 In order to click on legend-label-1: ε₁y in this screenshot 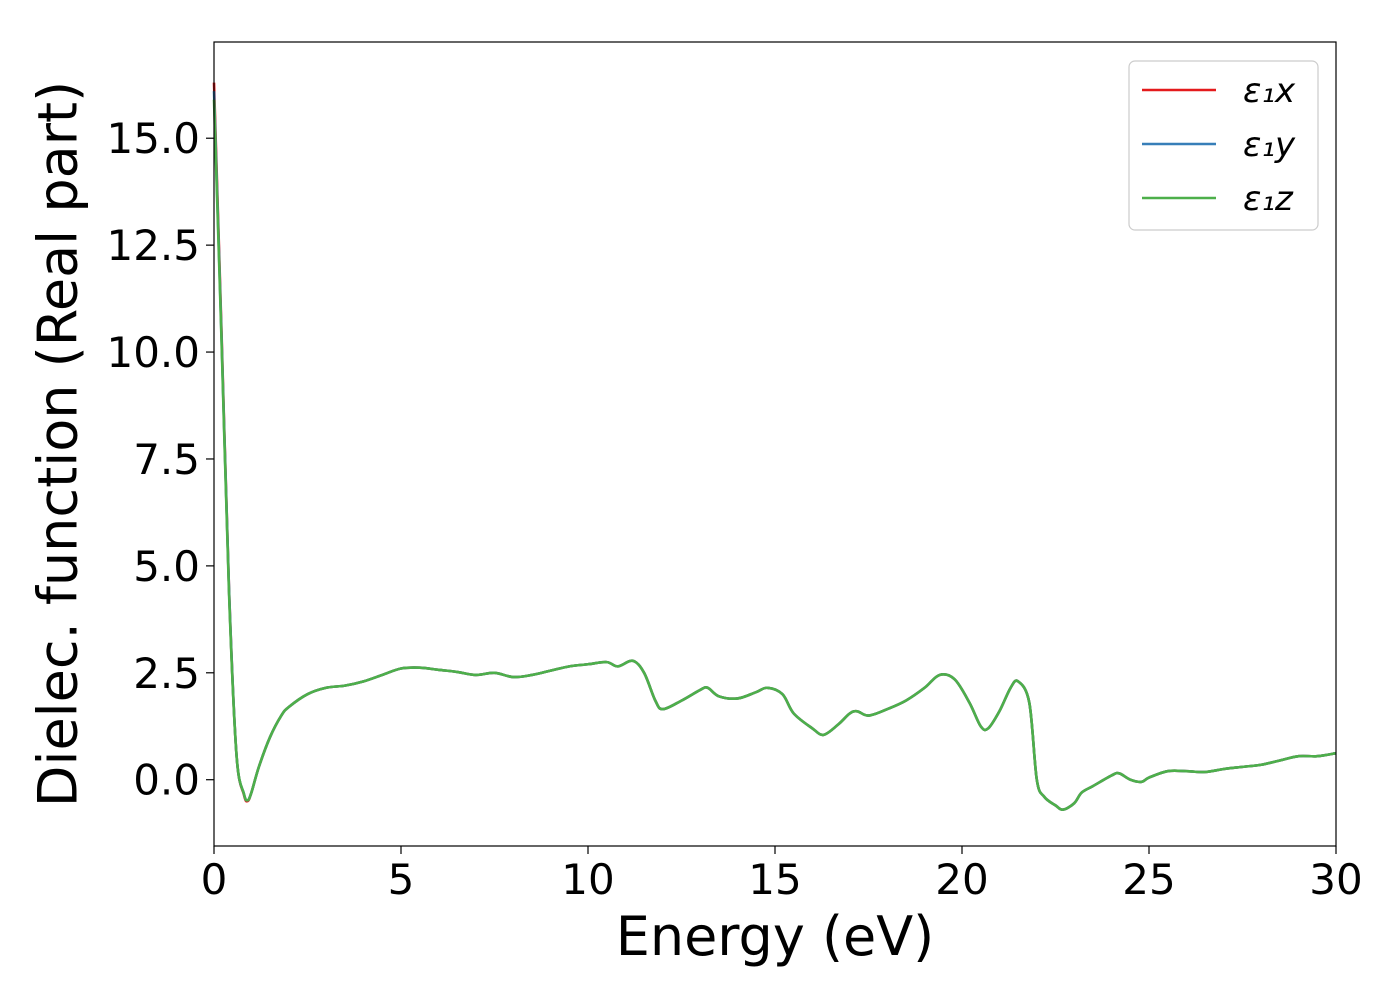, I will do `click(1269, 145)`.